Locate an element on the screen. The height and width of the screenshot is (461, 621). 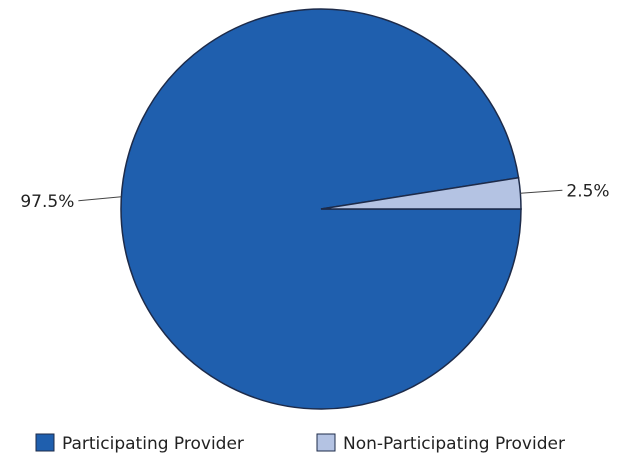
leader-line-participating is located at coordinates (100, 199).